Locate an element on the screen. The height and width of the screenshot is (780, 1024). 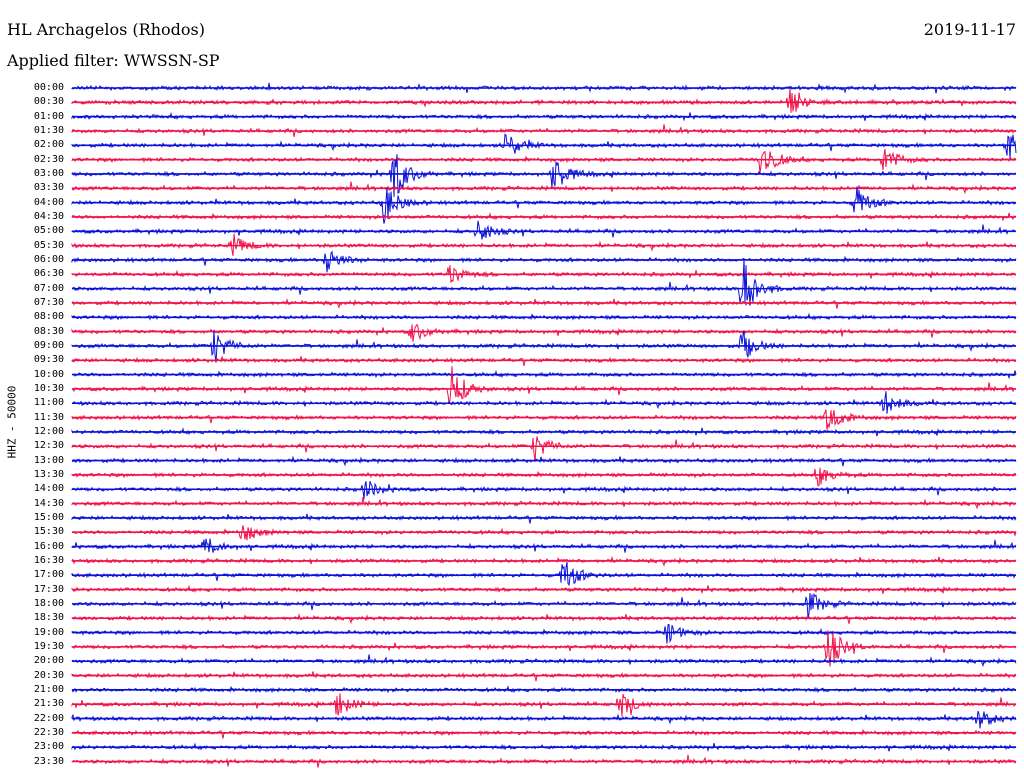
row-time-label: 02:00 is located at coordinates (48, 145).